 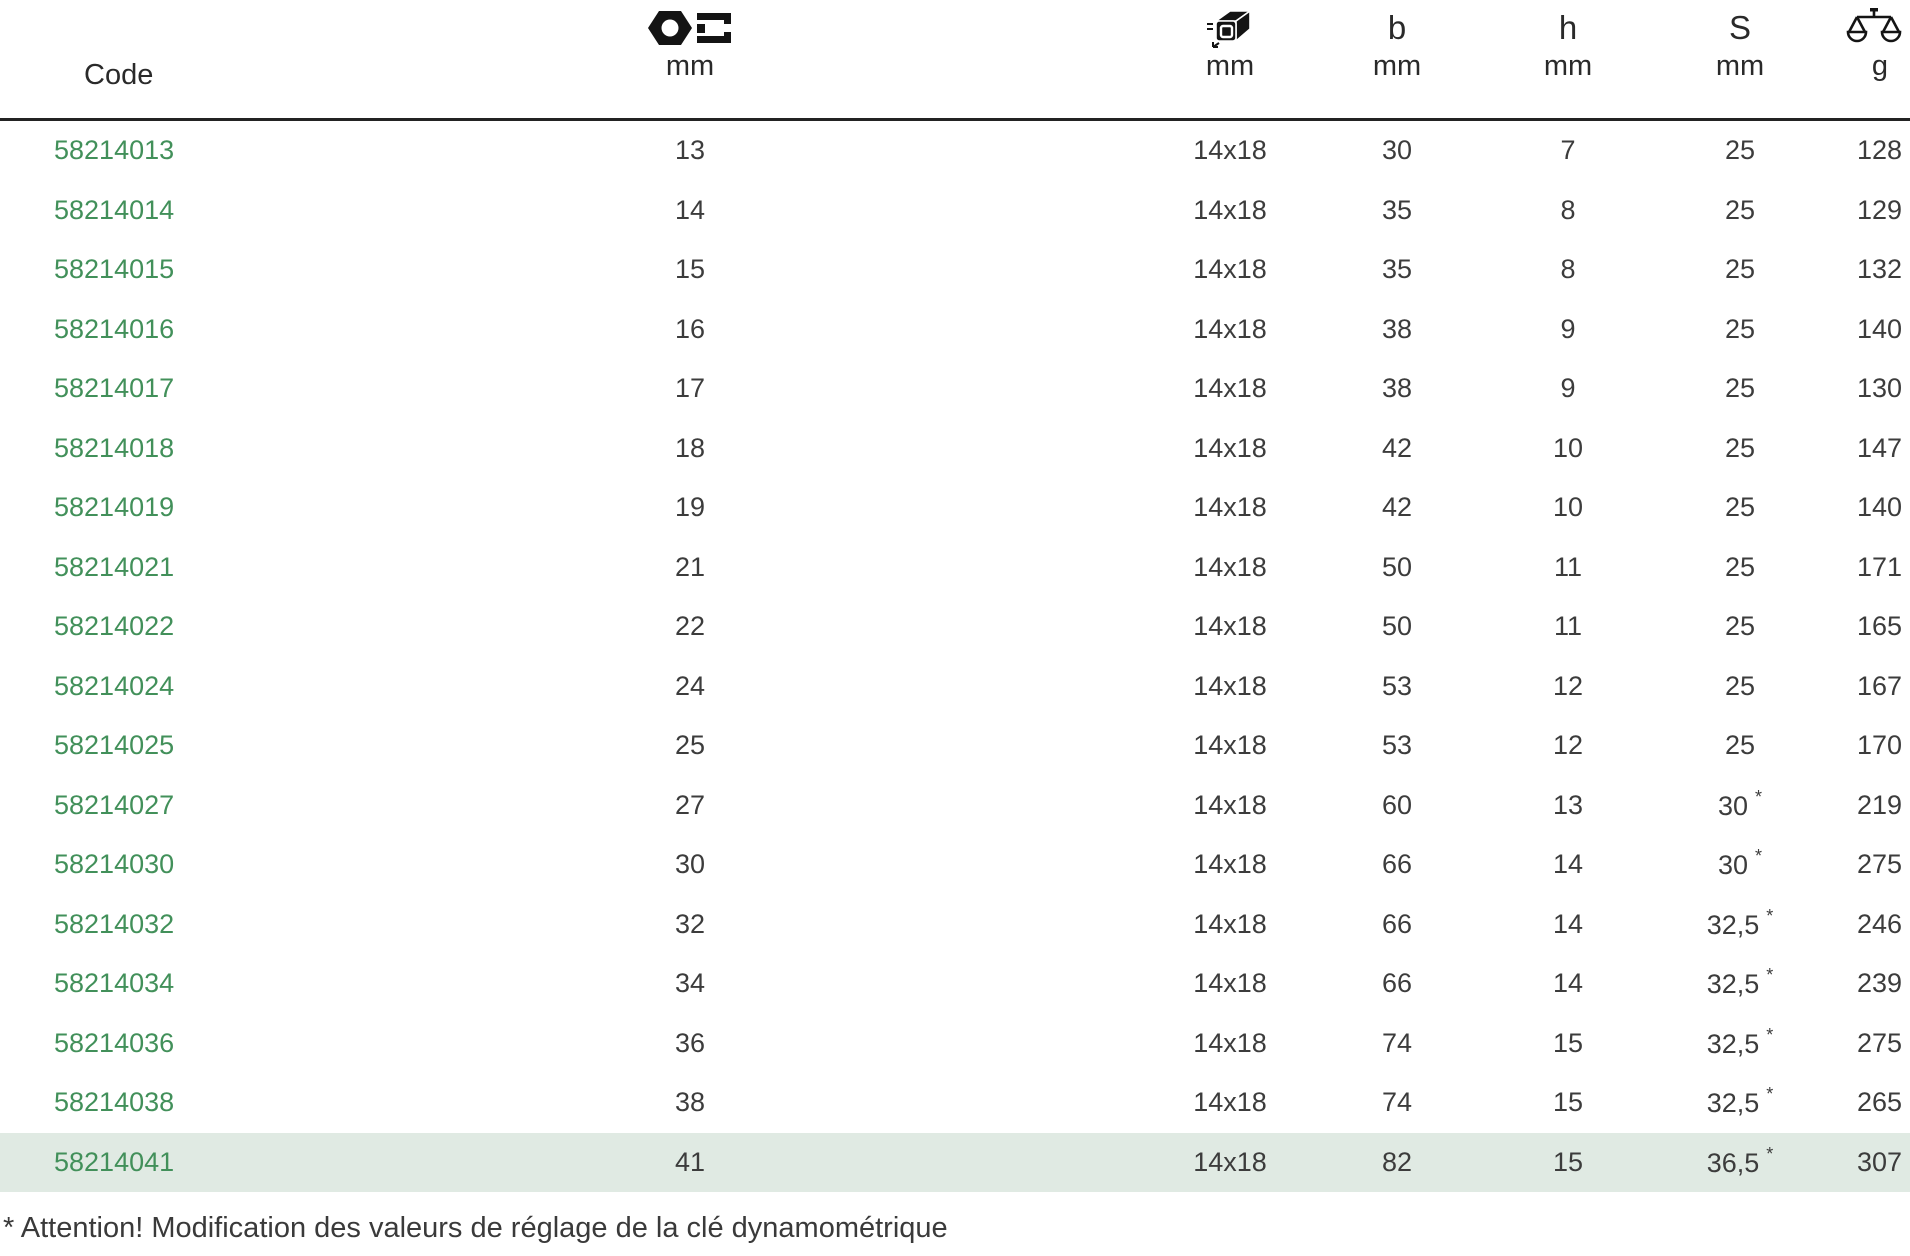 I want to click on weight-cell: 171, so click(x=1879, y=566).